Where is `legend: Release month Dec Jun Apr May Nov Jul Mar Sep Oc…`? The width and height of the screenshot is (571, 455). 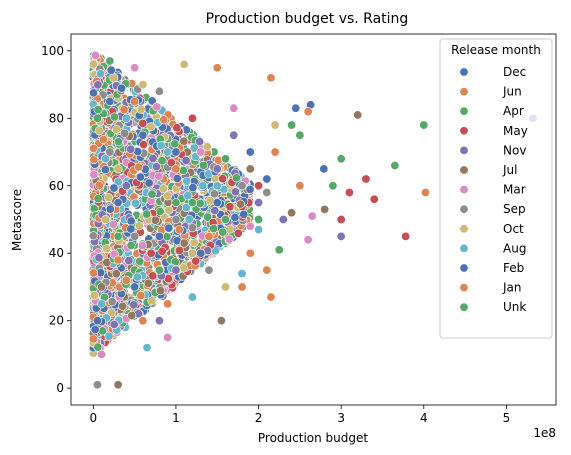
legend: Release month Dec Jun Apr May Nov Jul Mar Sep Oc… is located at coordinates (496, 188).